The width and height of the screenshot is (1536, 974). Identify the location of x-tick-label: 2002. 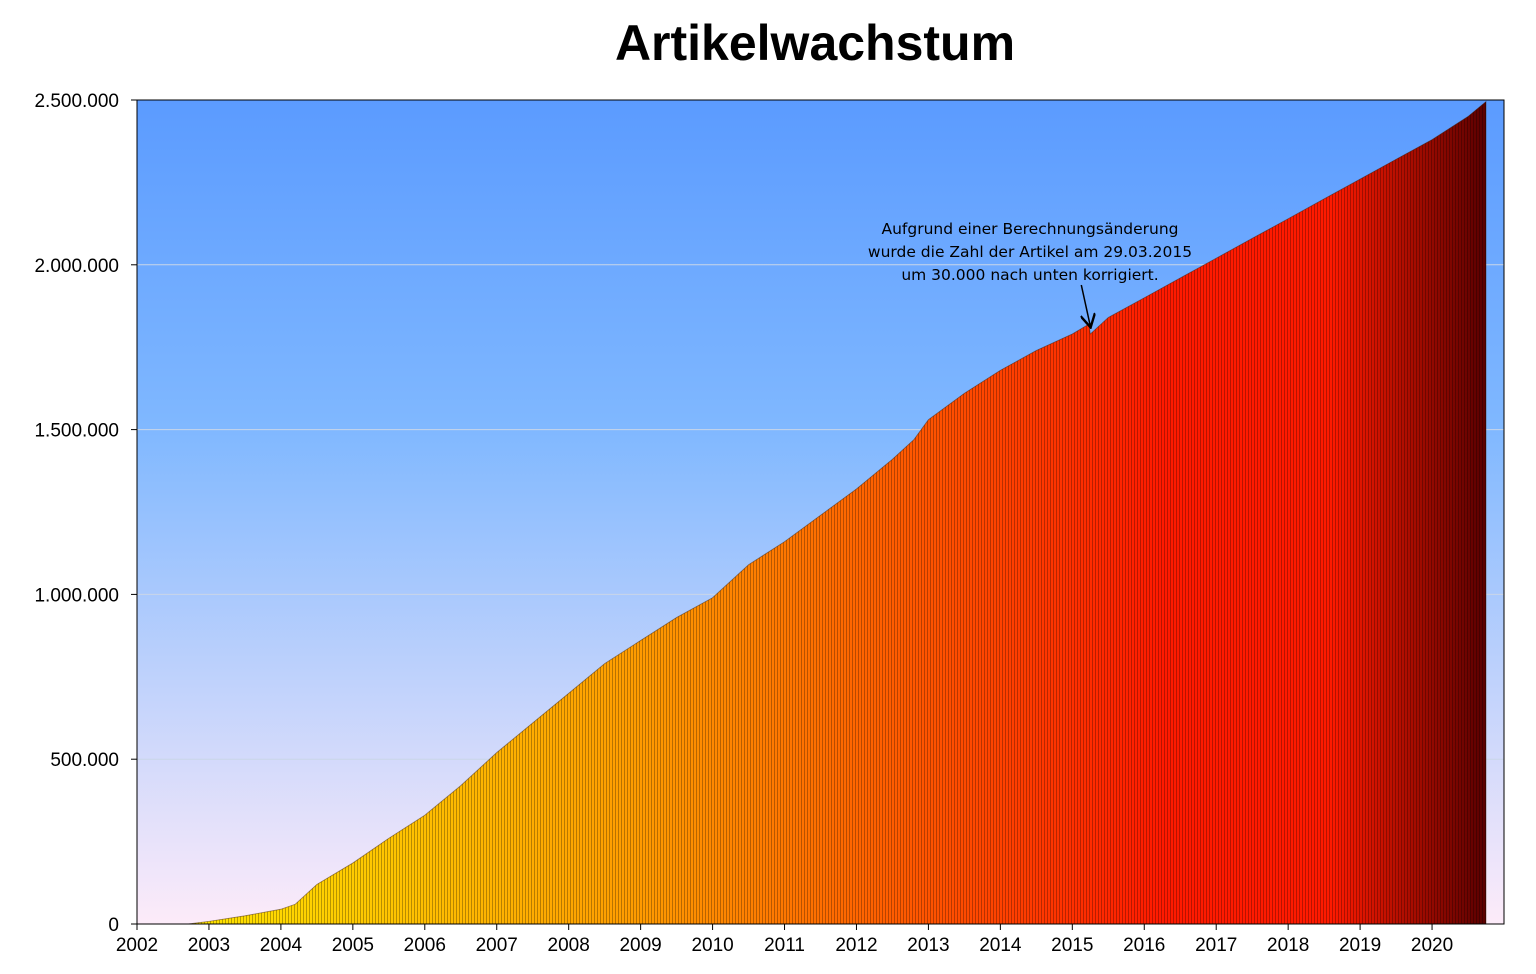
(137, 945).